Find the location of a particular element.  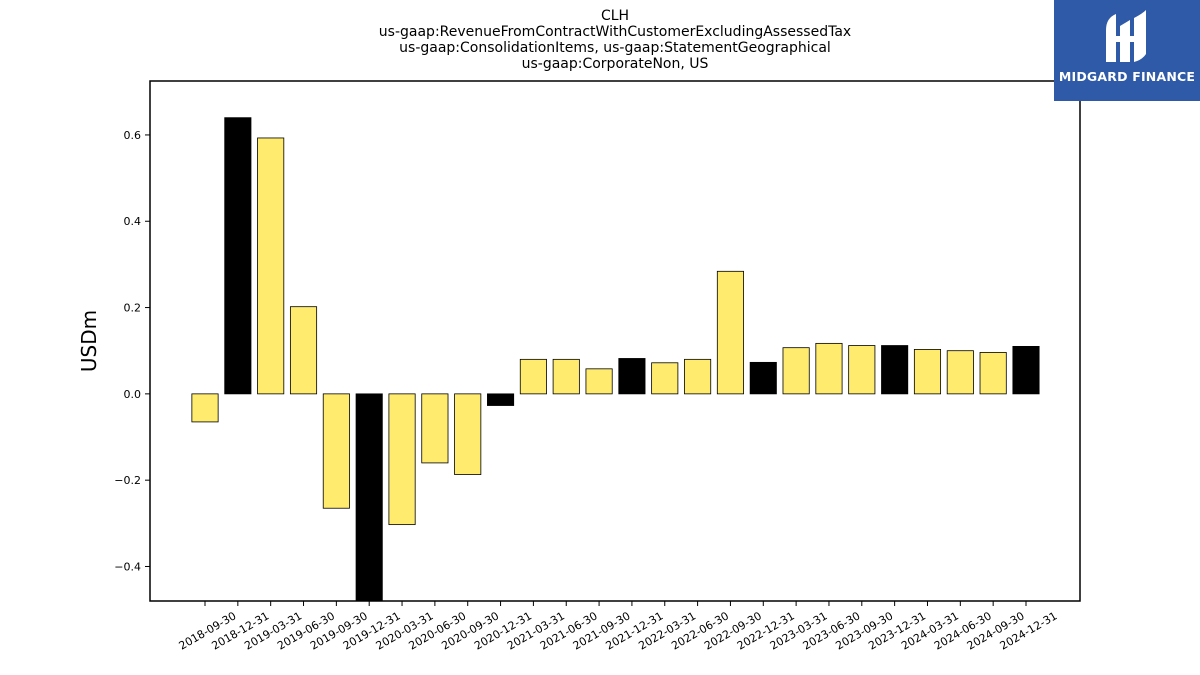

y-axis-label: USDm is located at coordinates (89, 341).